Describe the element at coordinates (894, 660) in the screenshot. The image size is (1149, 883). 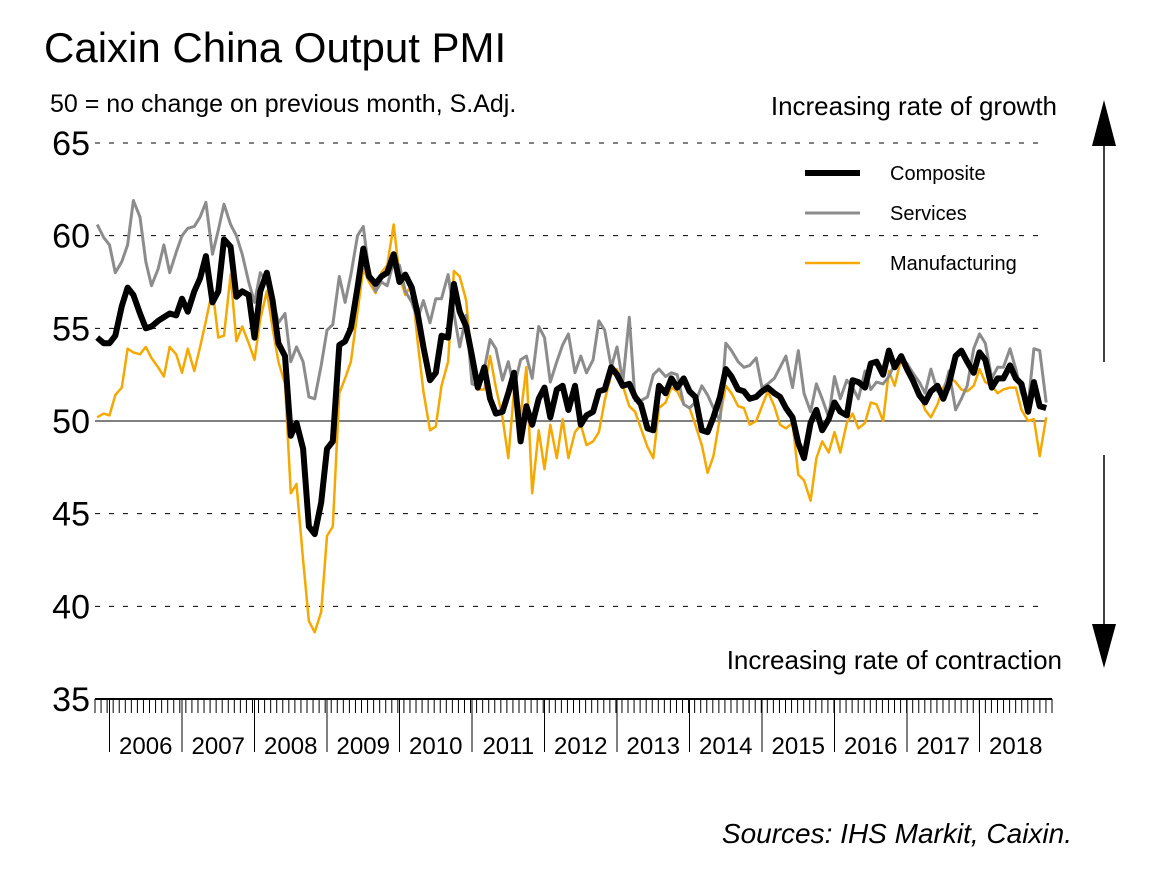
I see `annotation-contraction: Increasing rate of contraction` at that location.